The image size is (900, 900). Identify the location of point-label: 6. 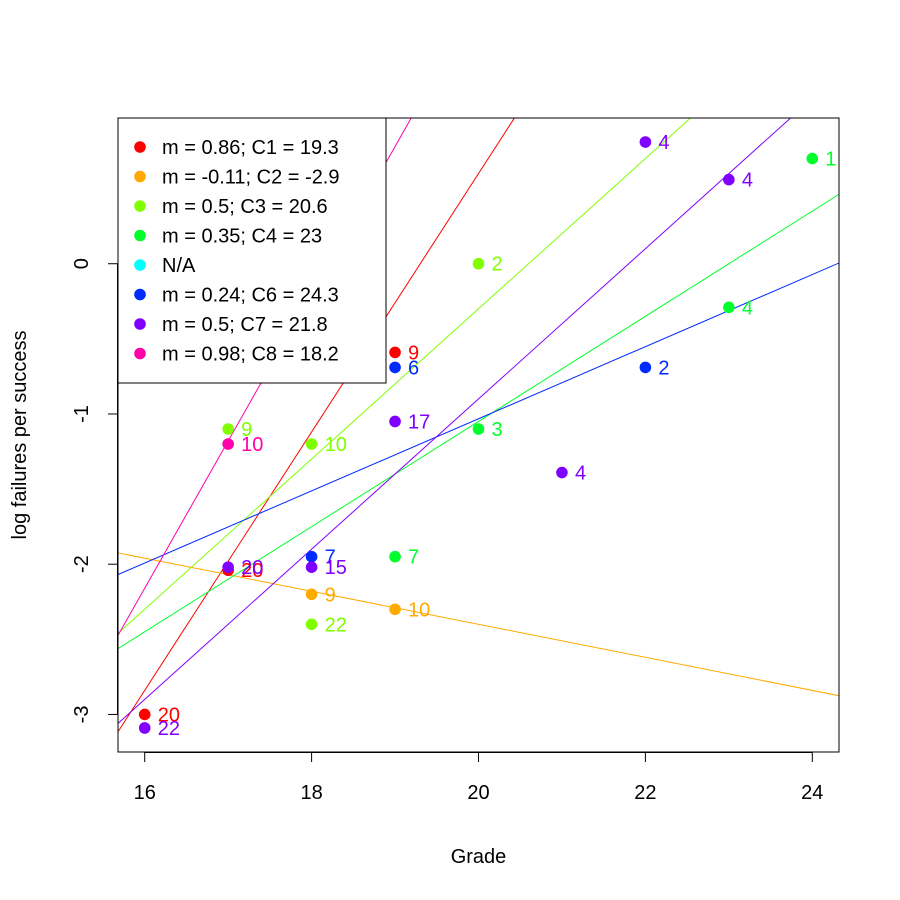
(413, 368).